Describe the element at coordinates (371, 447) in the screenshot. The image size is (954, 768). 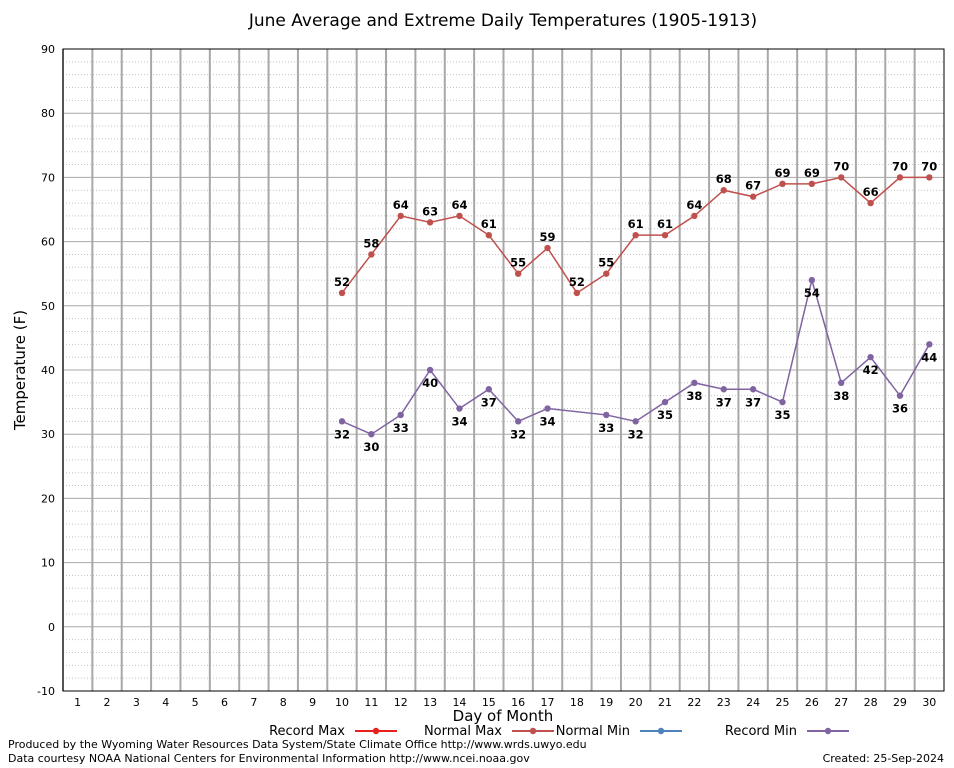
I see `data-label: 30` at that location.